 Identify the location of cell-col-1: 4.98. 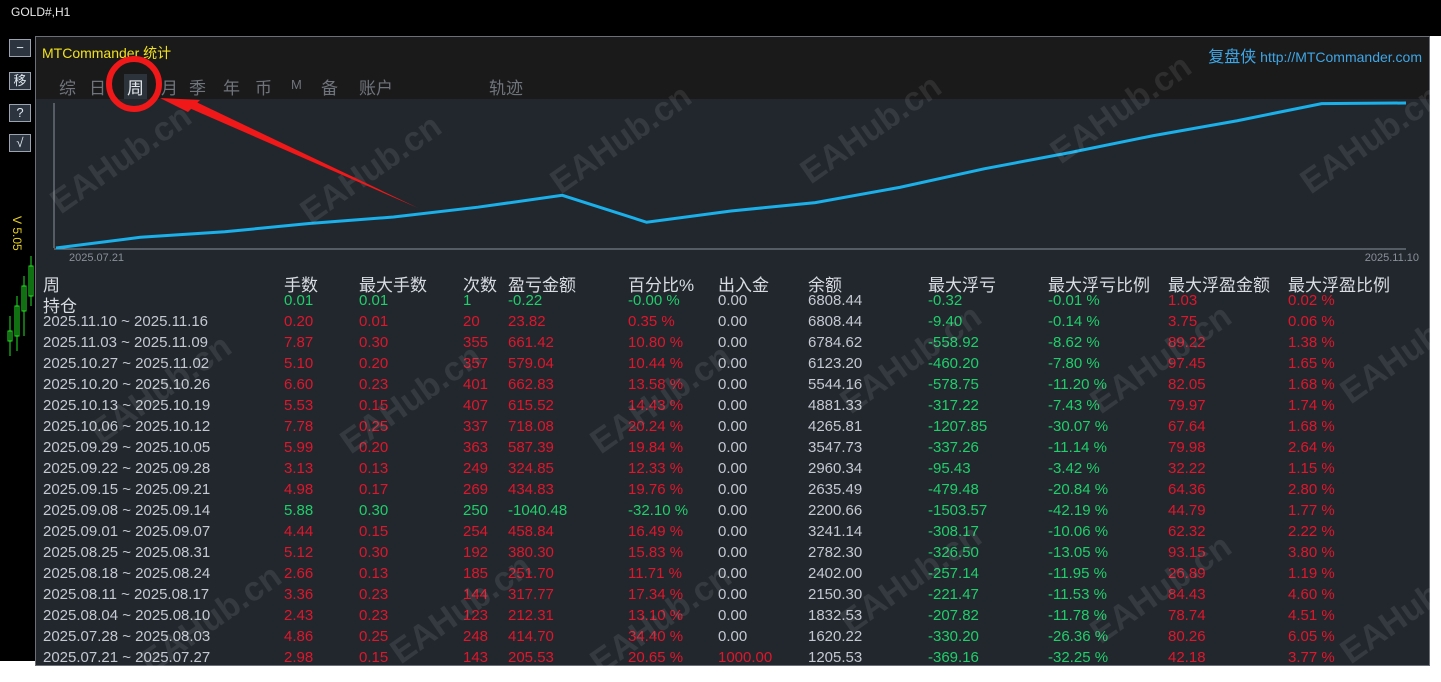
(298, 489).